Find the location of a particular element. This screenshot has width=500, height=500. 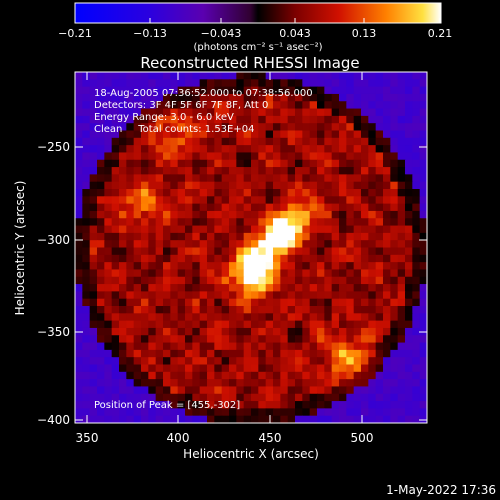

colorbar-tick-label: 0.043 is located at coordinates (295, 33).